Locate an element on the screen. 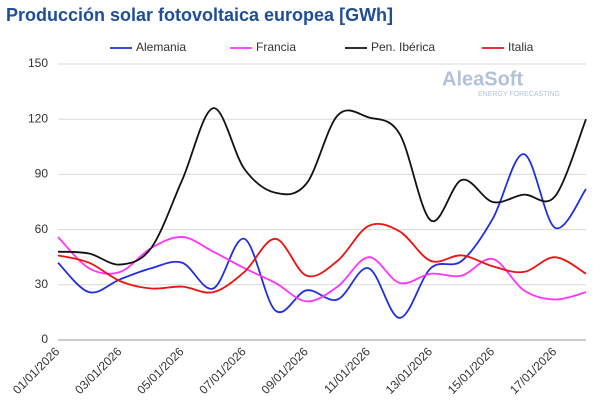 The height and width of the screenshot is (418, 600). y-tick-label: 90 is located at coordinates (42, 174).